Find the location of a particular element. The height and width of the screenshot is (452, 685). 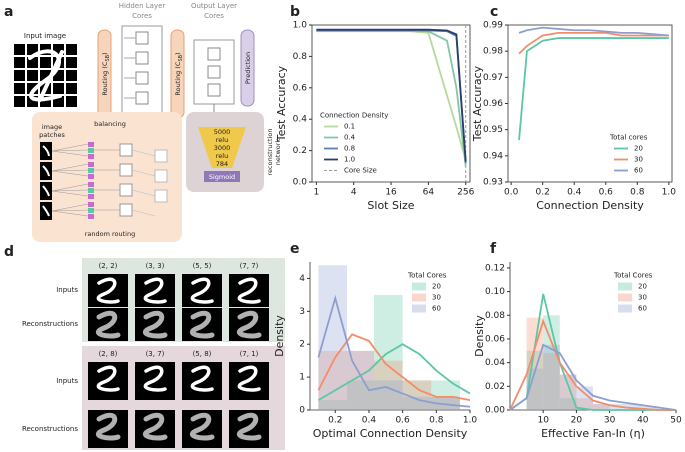

legend-label: 30 is located at coordinates (436, 298).